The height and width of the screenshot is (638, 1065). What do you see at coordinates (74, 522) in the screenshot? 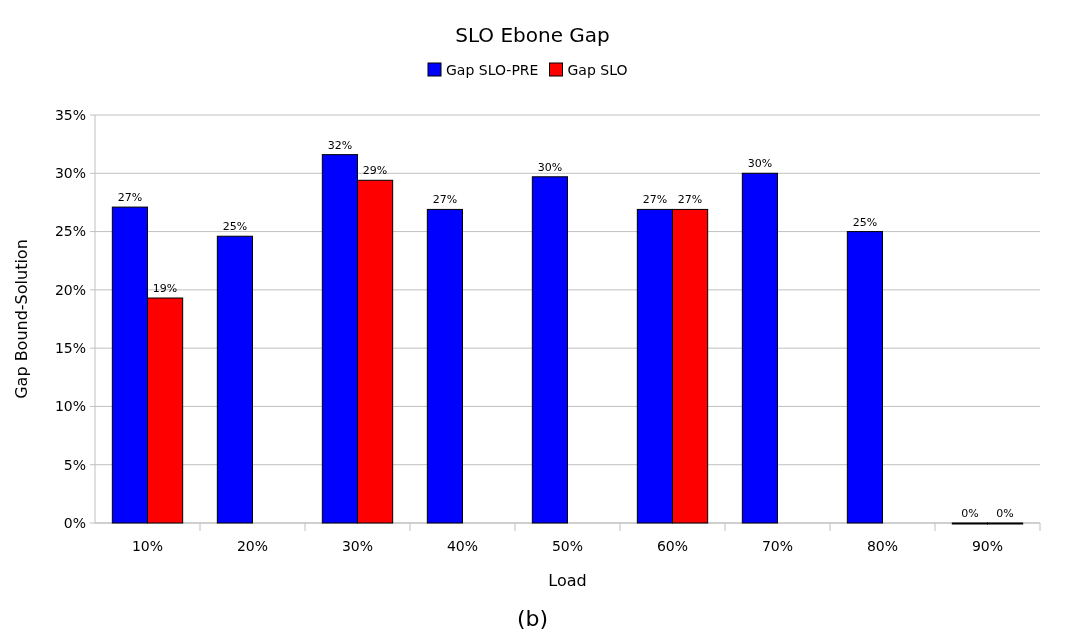
I see `y-tick-label: 0%` at bounding box center [74, 522].